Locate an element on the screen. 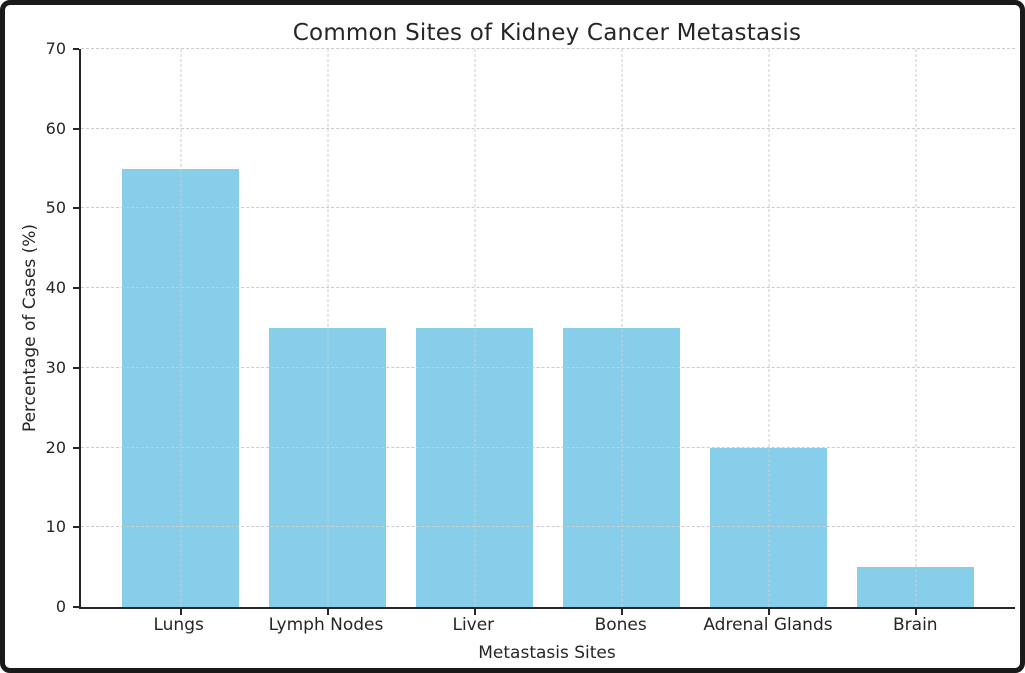  y-tick-label: 40 is located at coordinates (55, 288).